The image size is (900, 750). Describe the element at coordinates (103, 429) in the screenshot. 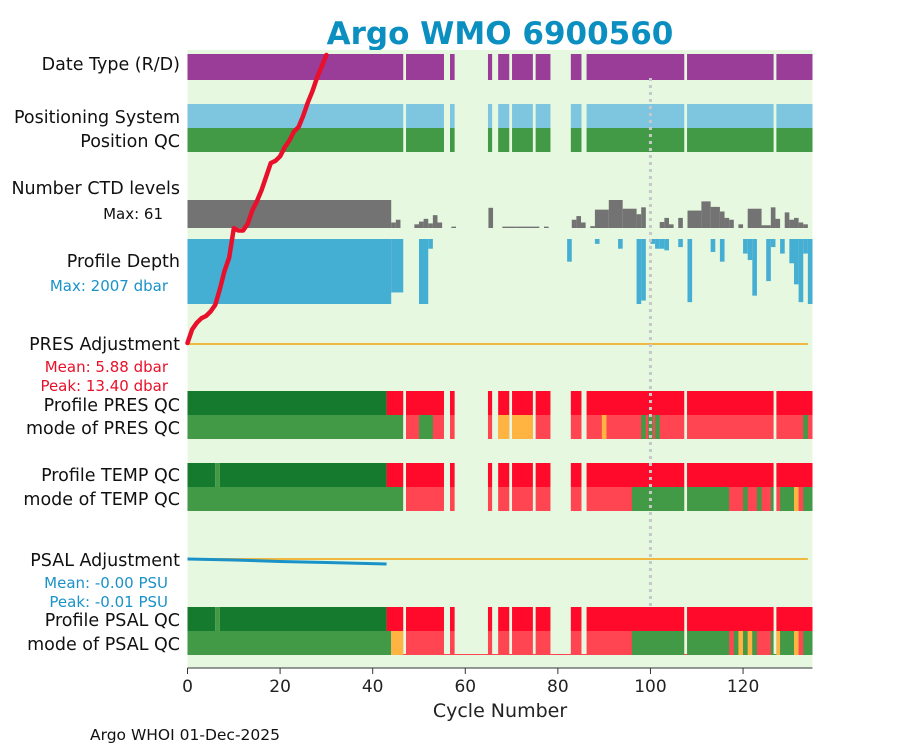

I see `label-mode-pres-qc: mode of PRES QC` at that location.